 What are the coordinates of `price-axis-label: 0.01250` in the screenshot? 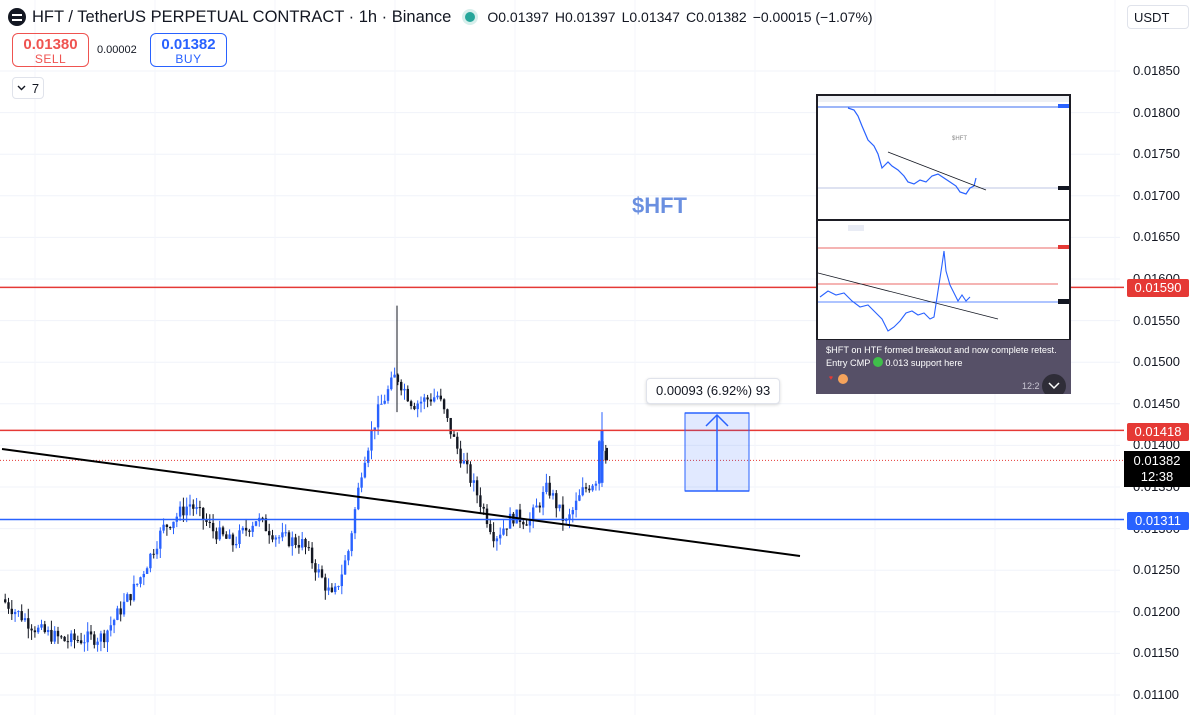 It's located at (1156, 570).